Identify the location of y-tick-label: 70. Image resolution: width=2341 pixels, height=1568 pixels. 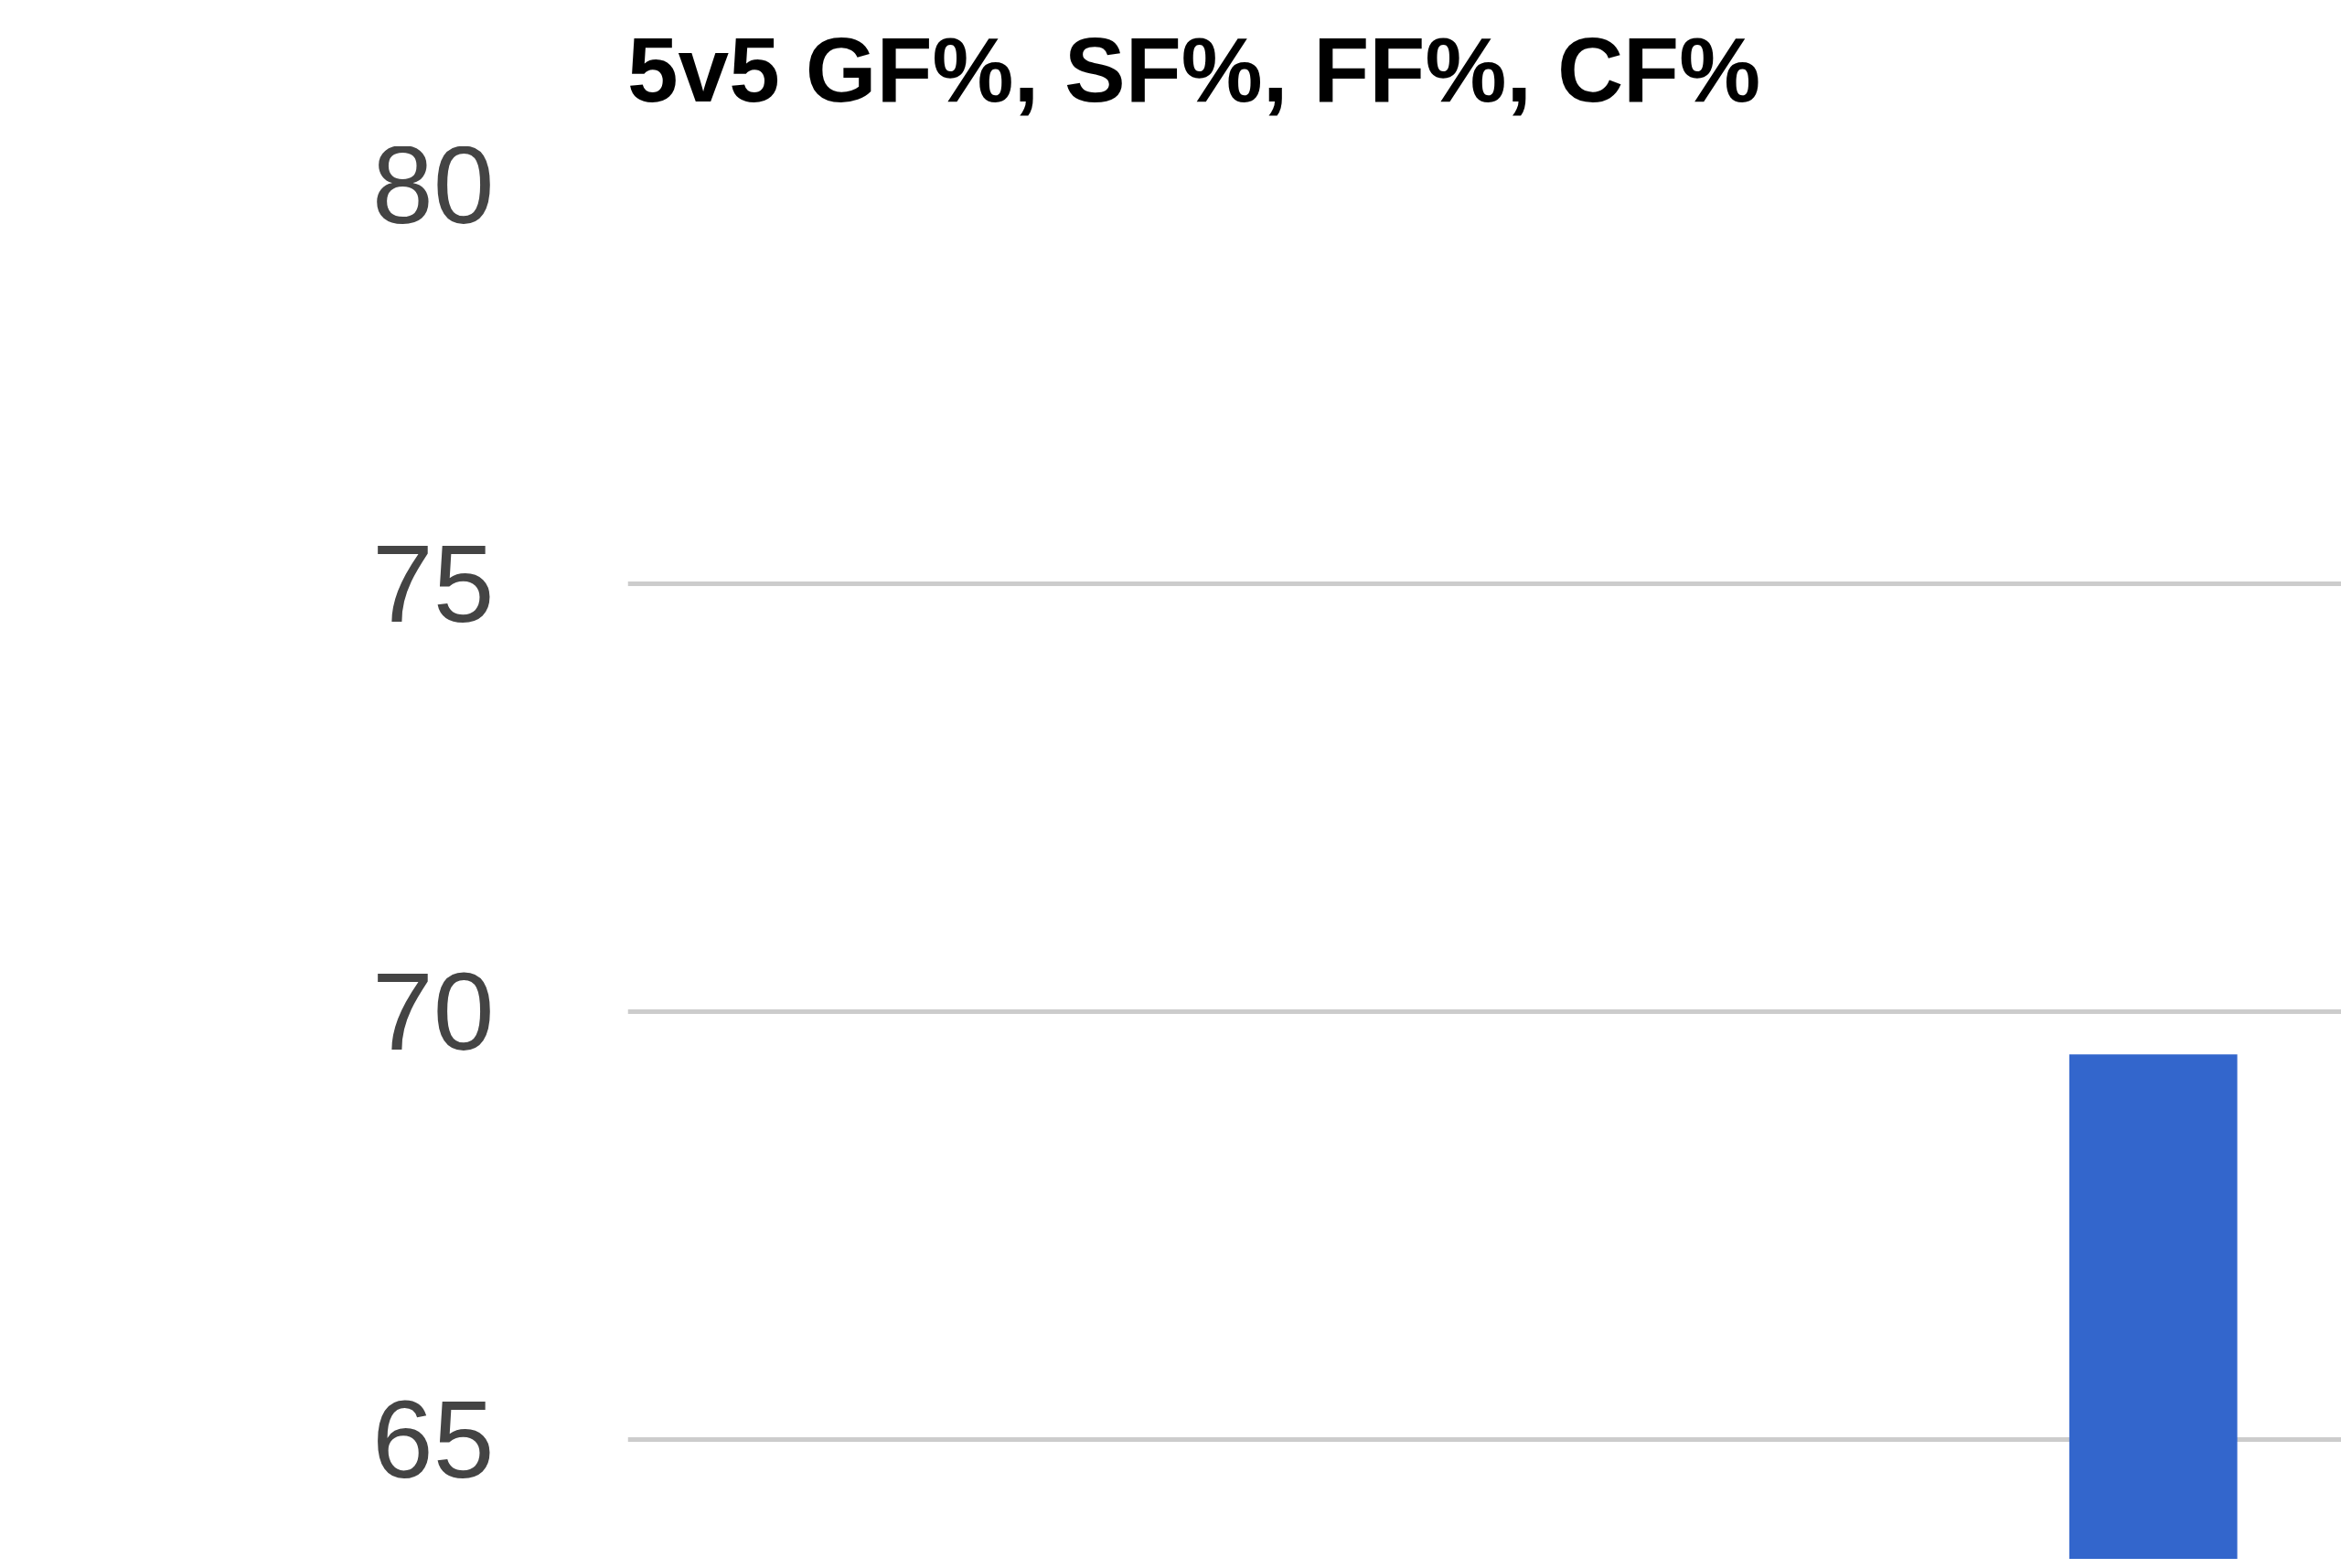
(434, 1010).